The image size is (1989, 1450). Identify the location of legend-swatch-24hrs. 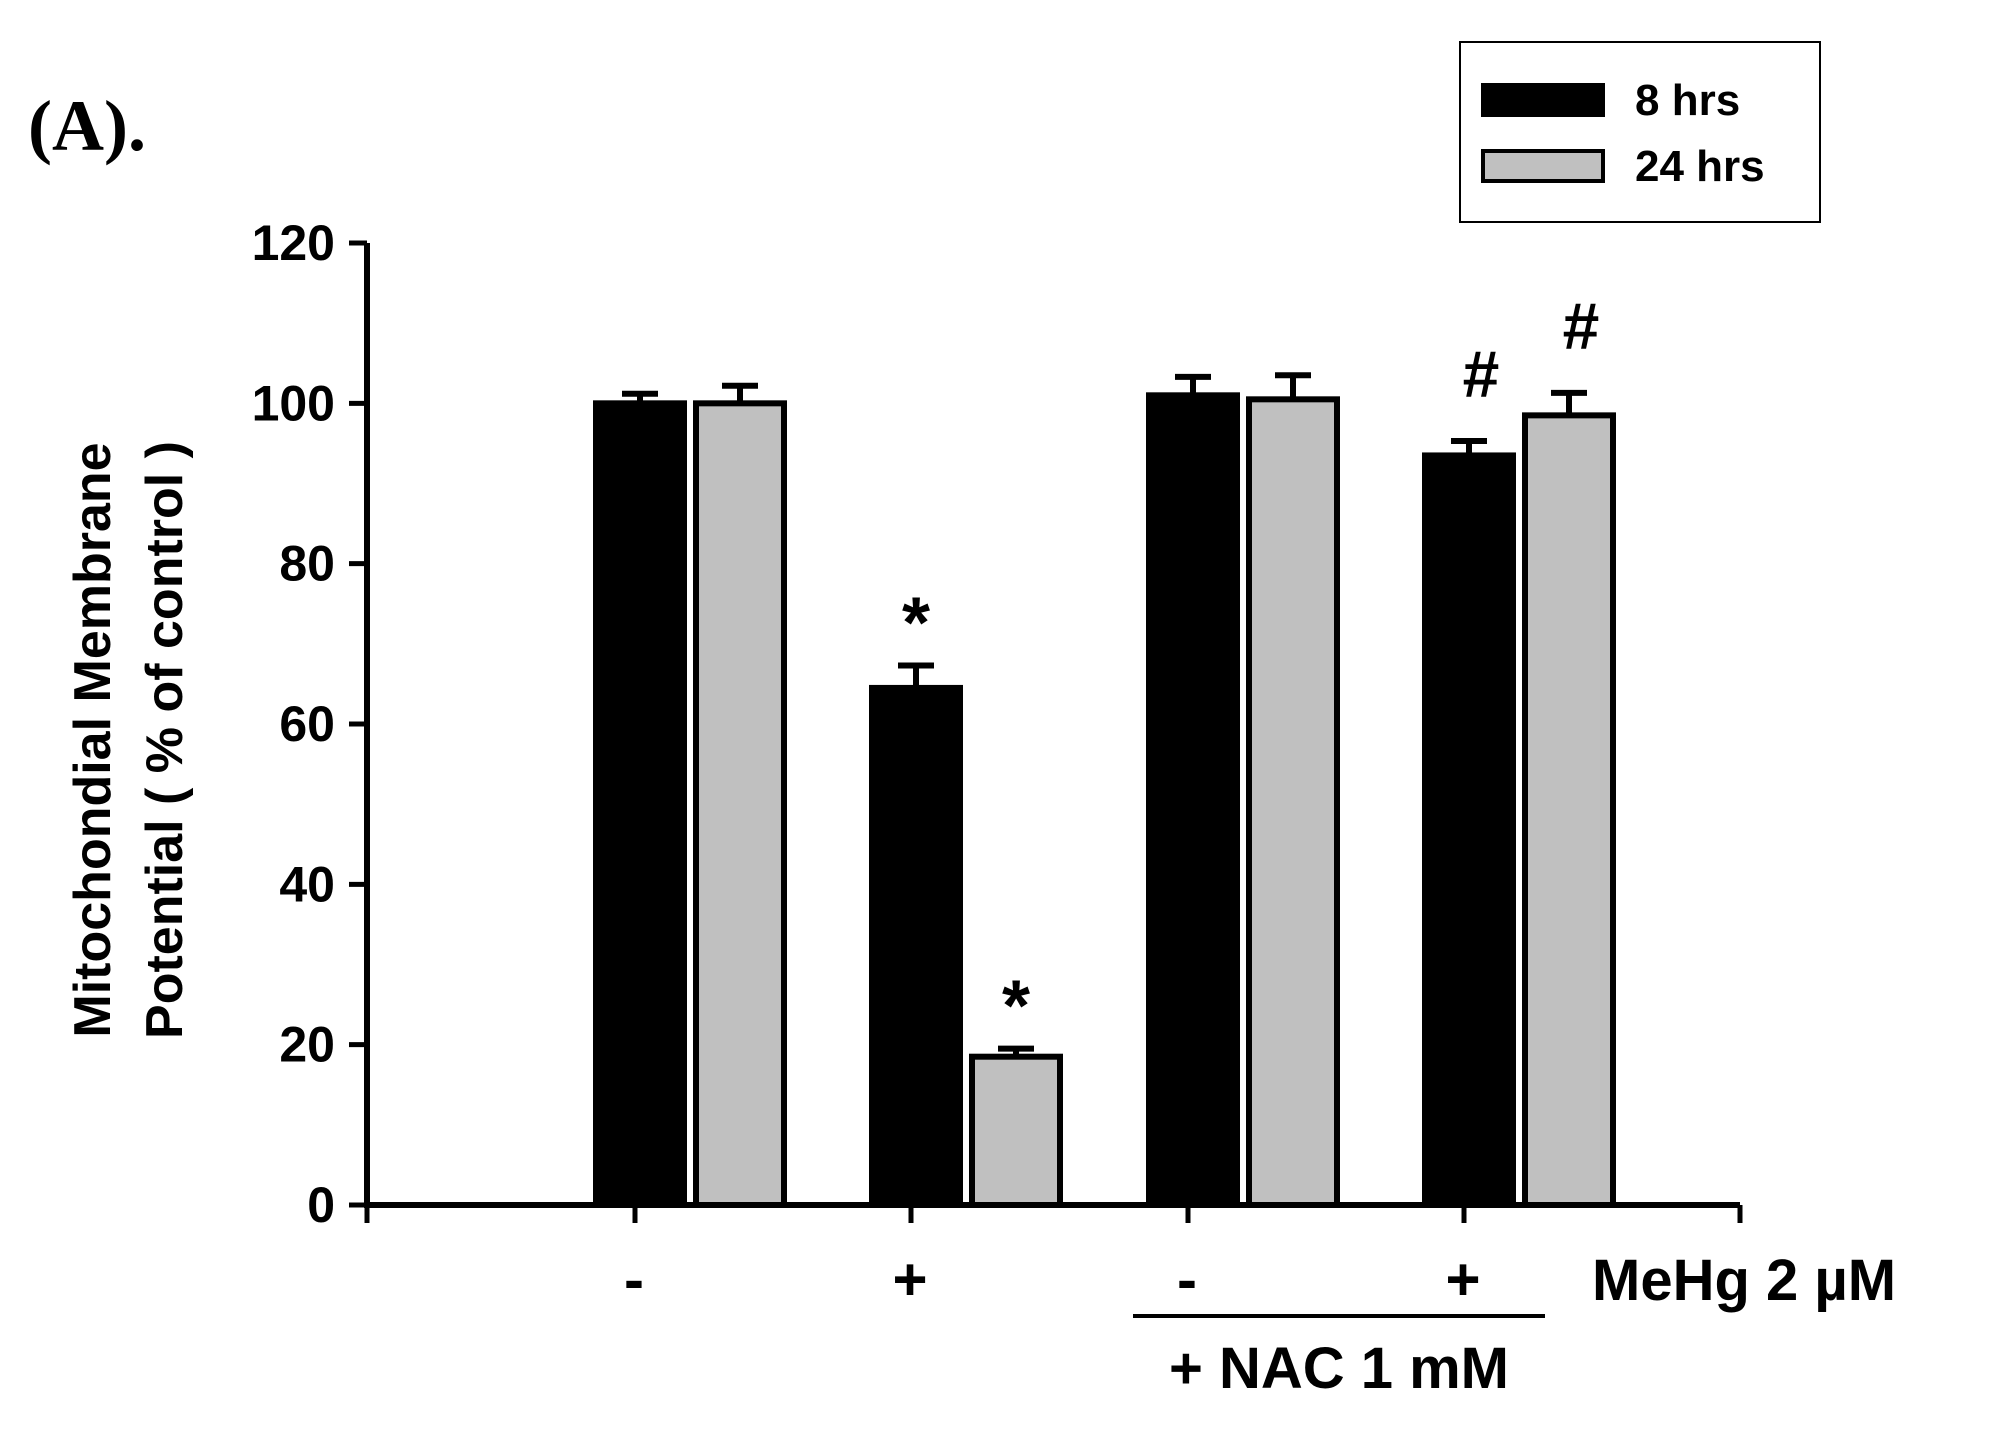
(1543, 166).